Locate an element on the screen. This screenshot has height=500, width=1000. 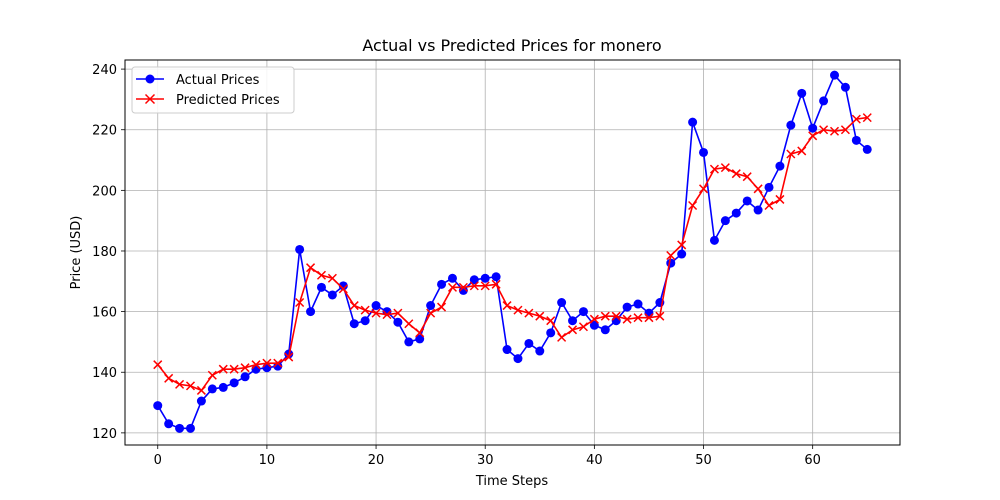
x-tick-label: 20 is located at coordinates (376, 460).